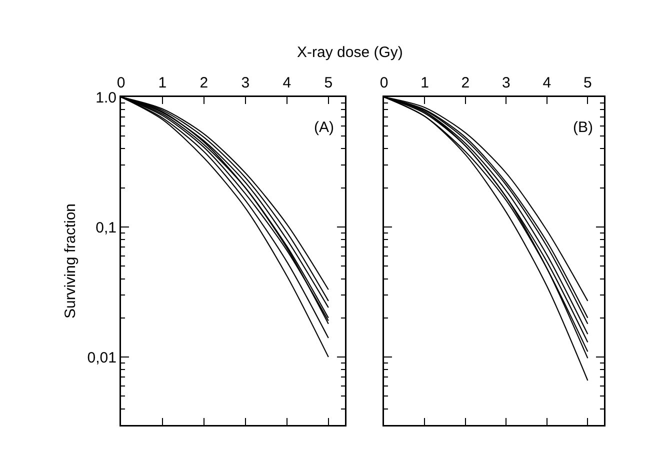 The image size is (664, 454). I want to click on y-tick-label: 1.0, so click(106, 97).